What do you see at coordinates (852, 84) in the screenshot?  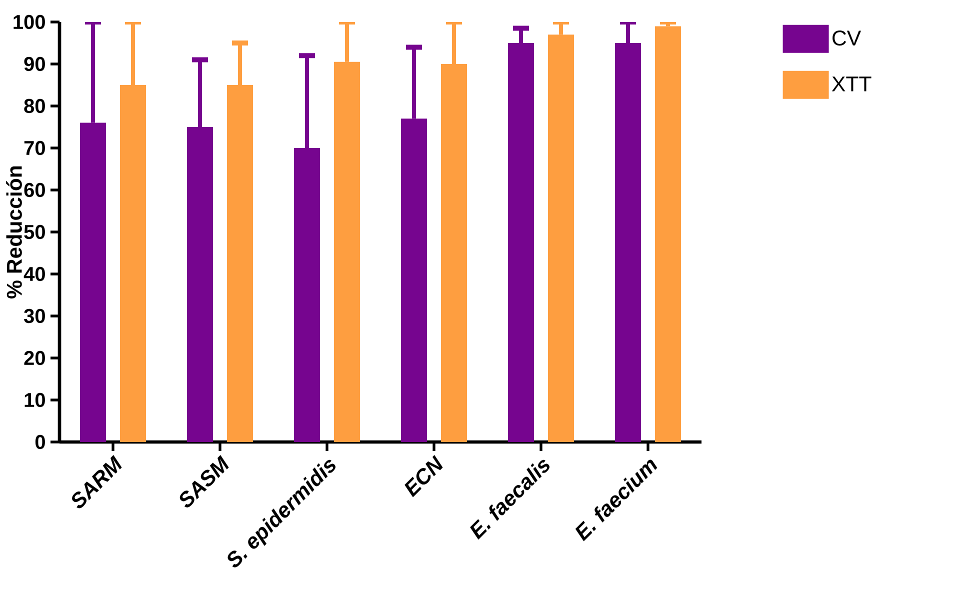 I see `legend-label: XTT` at bounding box center [852, 84].